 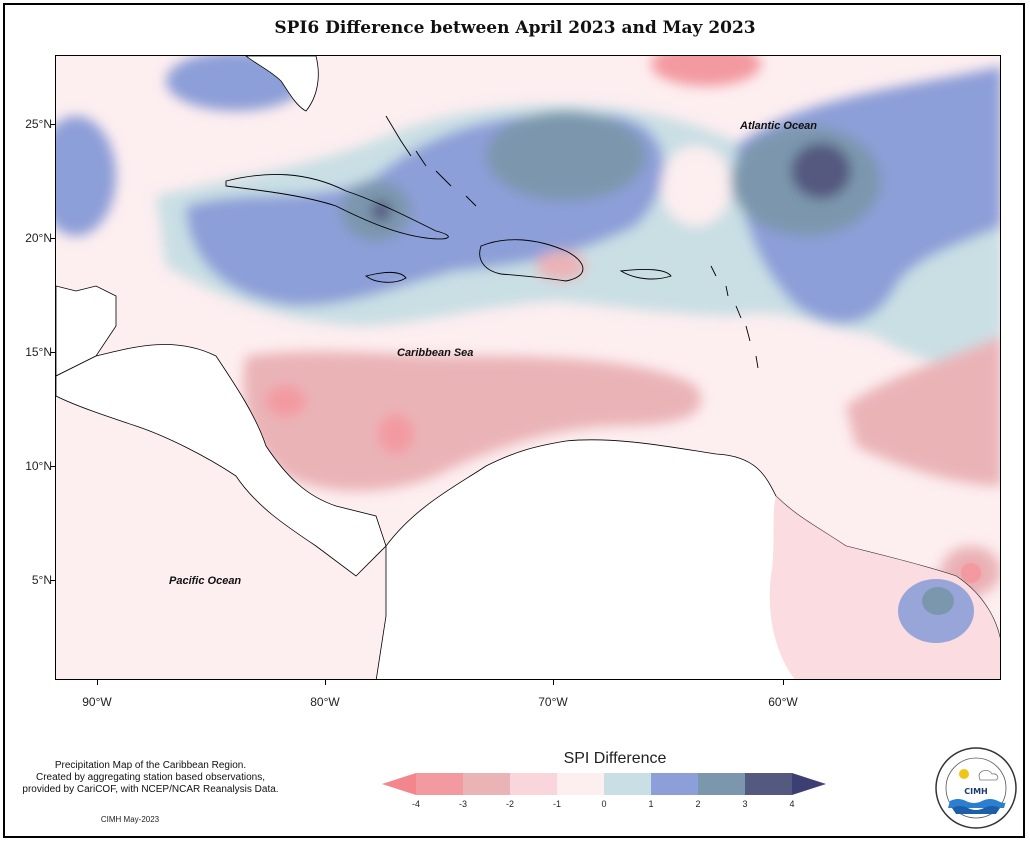 I want to click on field-red-east, so click(x=923, y=411).